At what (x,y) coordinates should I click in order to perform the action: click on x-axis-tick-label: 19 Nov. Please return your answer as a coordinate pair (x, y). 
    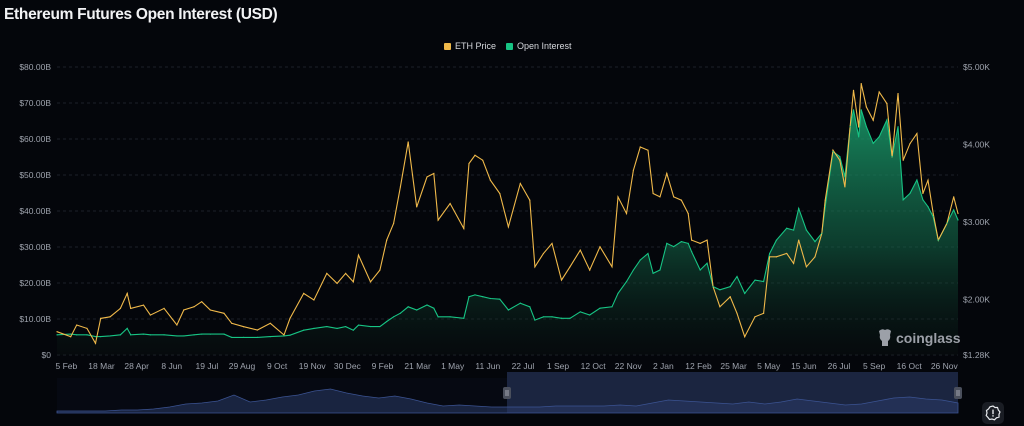
    Looking at the image, I should click on (313, 366).